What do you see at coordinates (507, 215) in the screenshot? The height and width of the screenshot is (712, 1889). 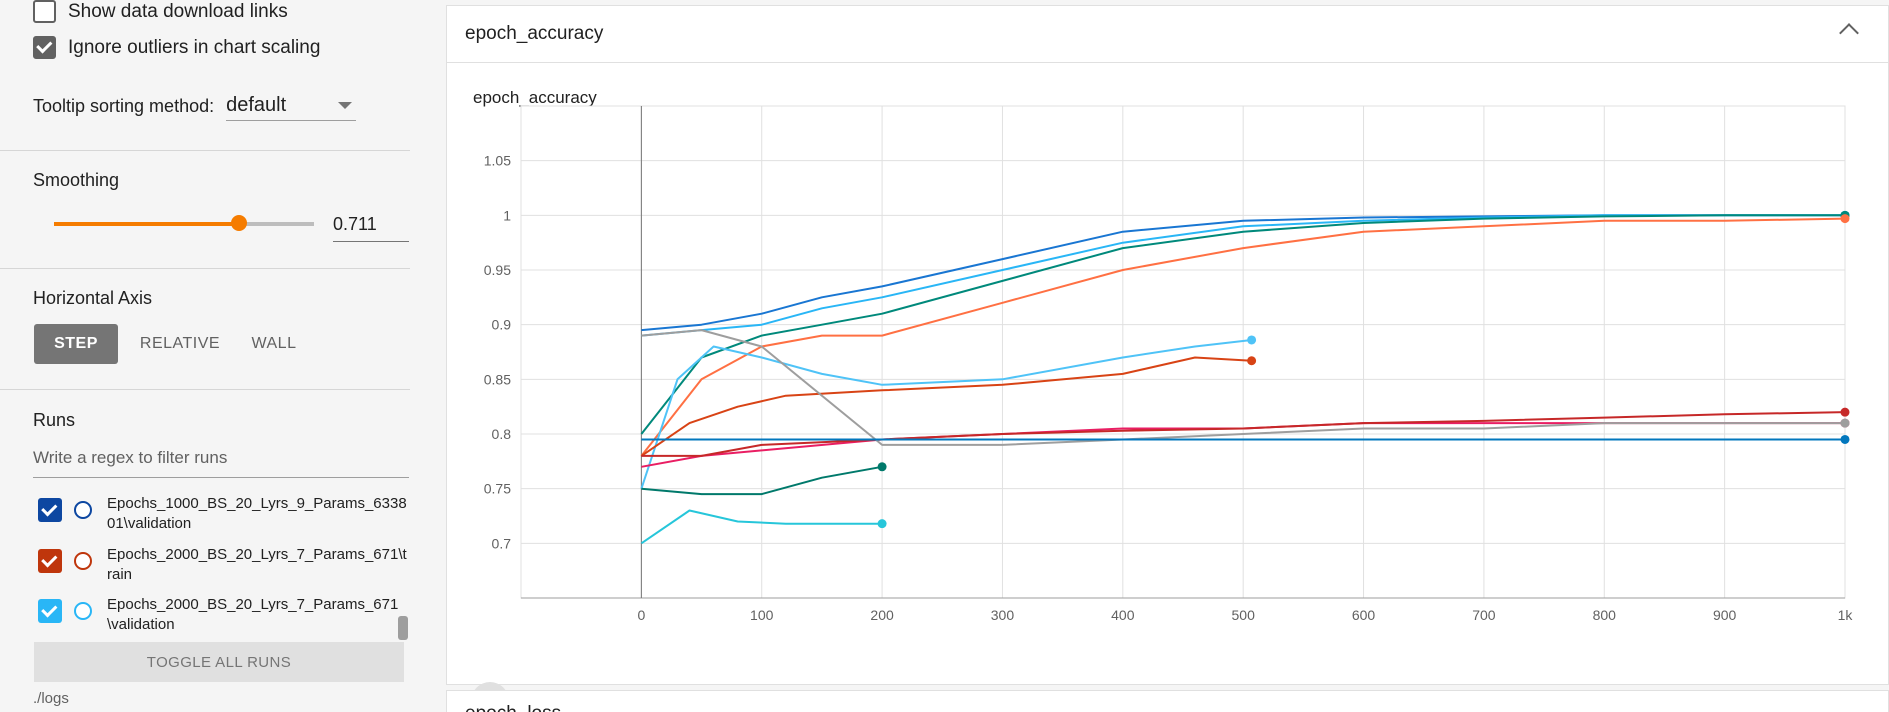 I see `y-tick-label: 1` at bounding box center [507, 215].